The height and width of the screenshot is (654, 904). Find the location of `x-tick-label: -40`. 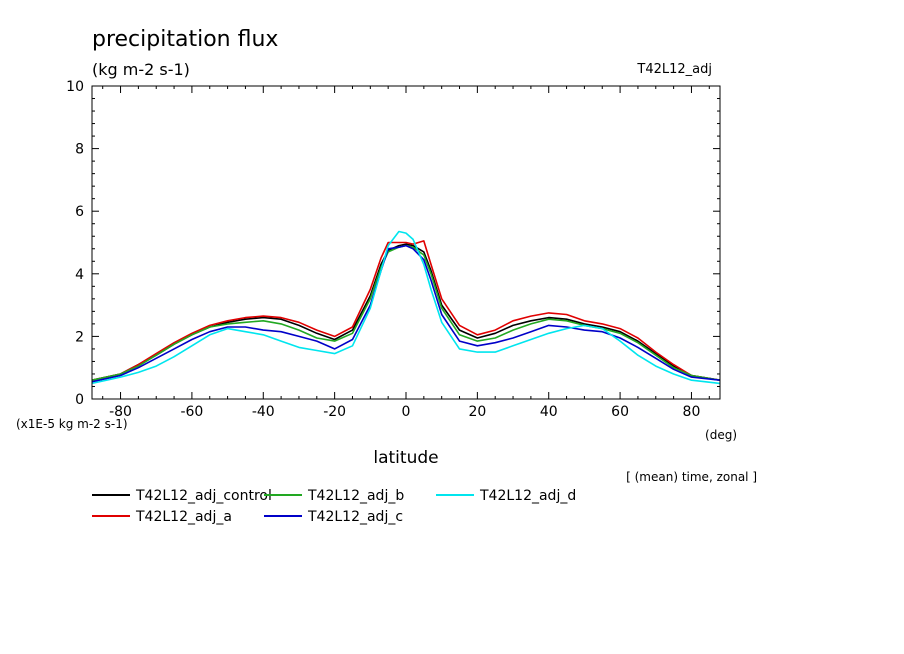

x-tick-label: -40 is located at coordinates (263, 412).